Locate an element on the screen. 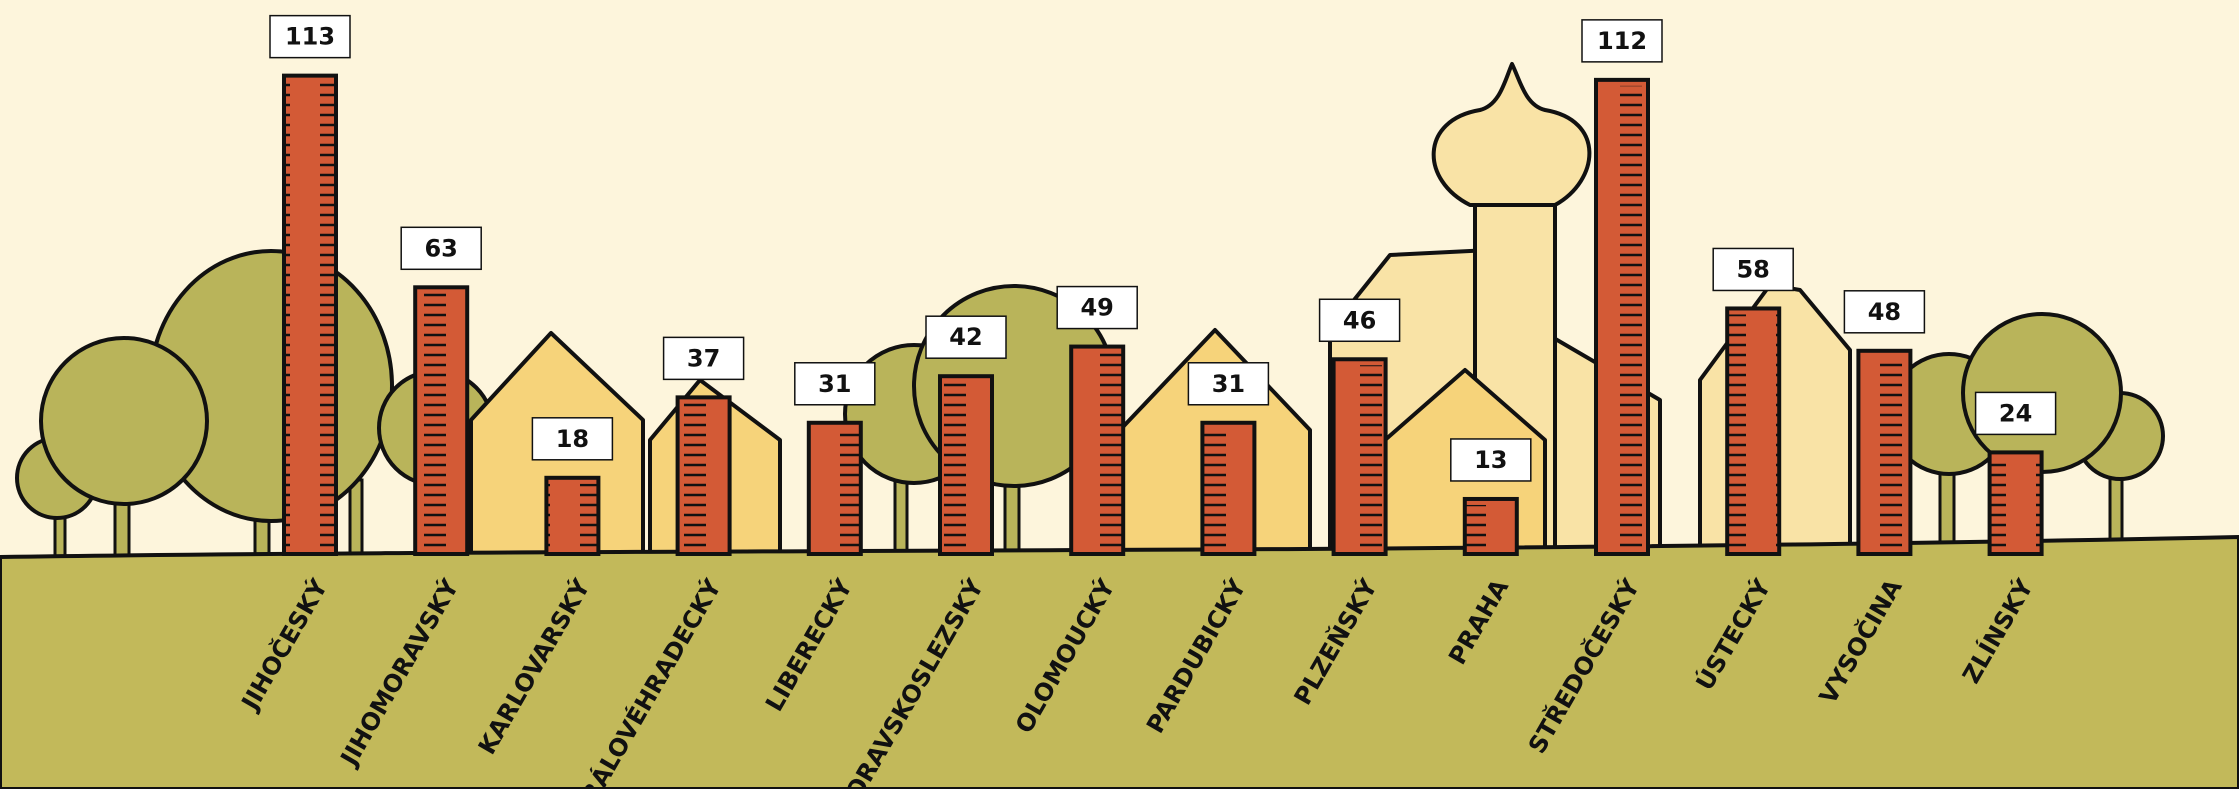 Image resolution: width=2239 pixels, height=789 pixels. value-label: 24 is located at coordinates (2015, 413).